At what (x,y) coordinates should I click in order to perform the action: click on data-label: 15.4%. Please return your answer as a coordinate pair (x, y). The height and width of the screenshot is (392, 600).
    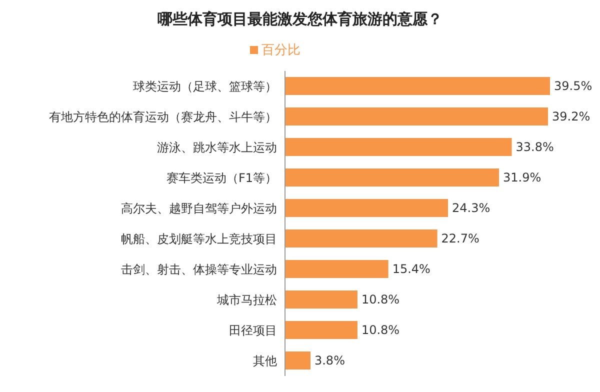
    Looking at the image, I should click on (411, 269).